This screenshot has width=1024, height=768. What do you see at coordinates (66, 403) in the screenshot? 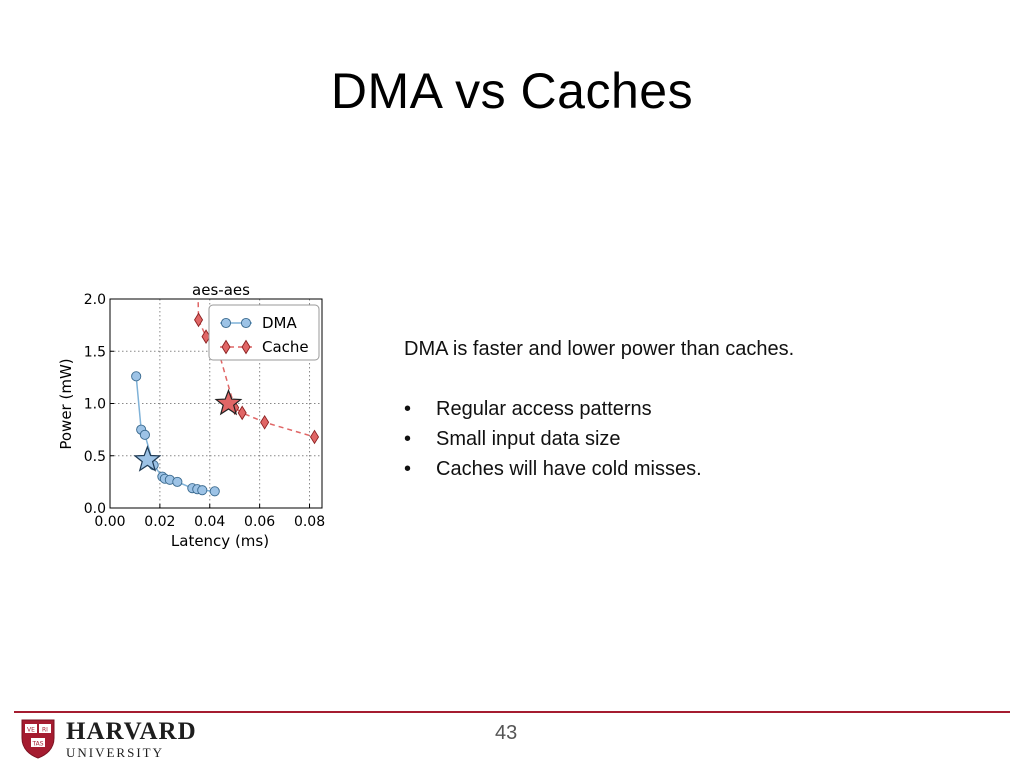
I see `y-axis-label: Power (mW)` at bounding box center [66, 403].